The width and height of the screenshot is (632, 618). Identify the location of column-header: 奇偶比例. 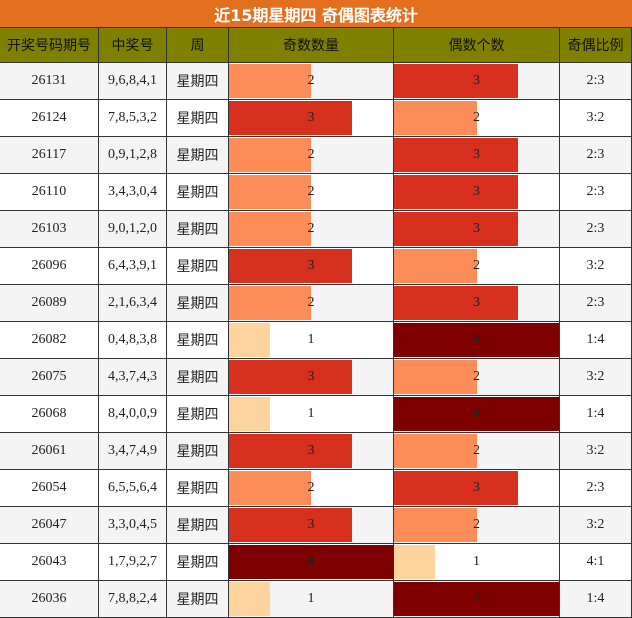
(596, 45).